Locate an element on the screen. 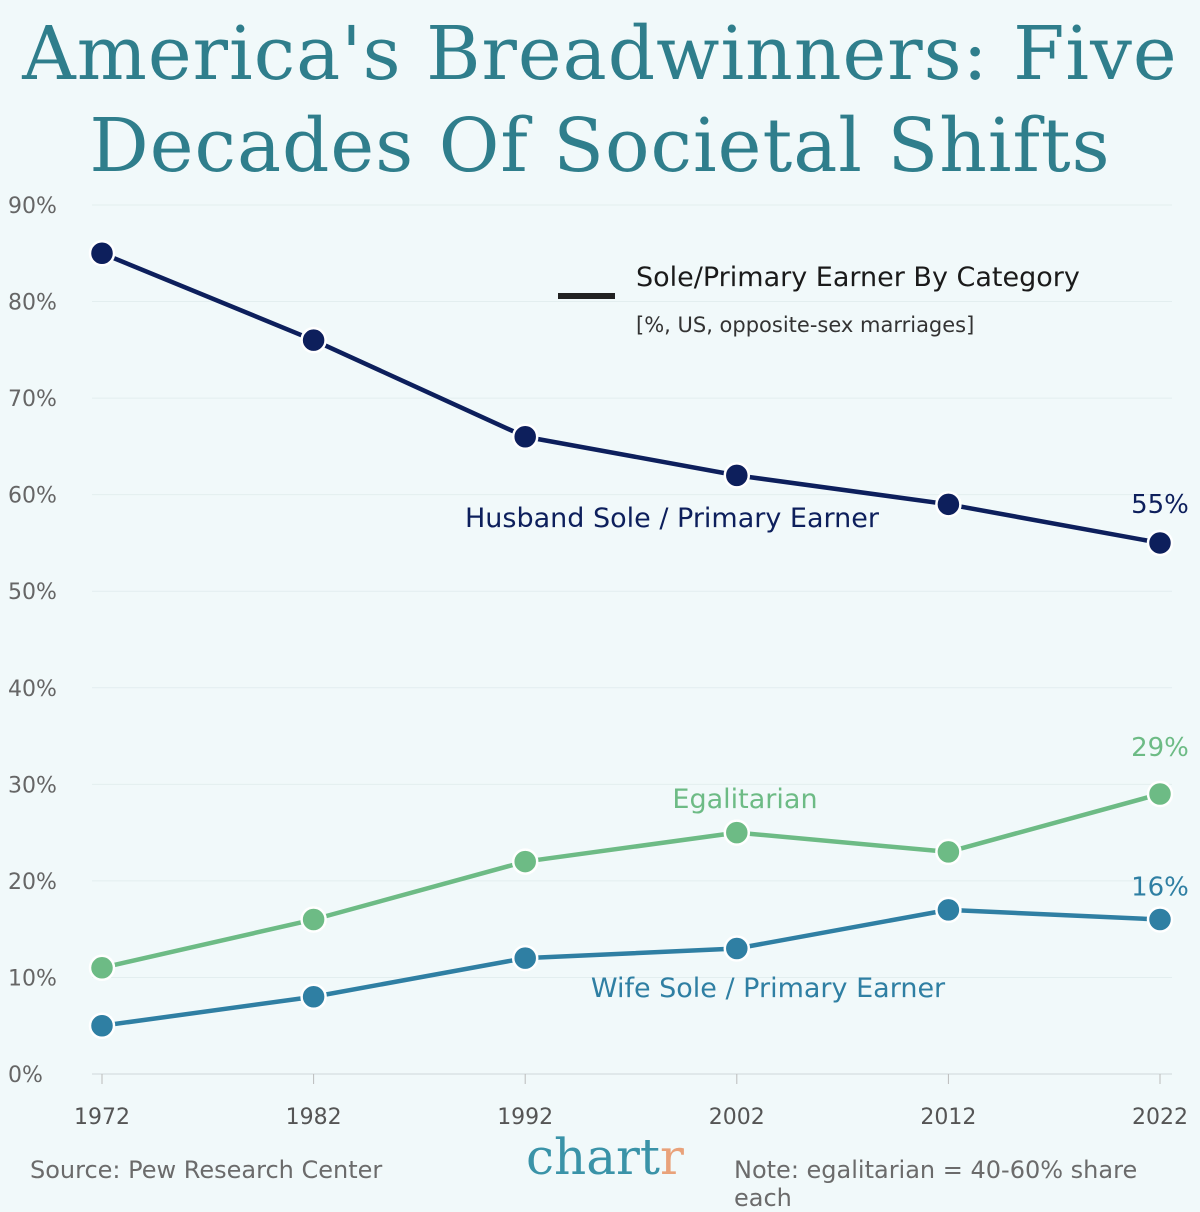 The height and width of the screenshot is (1212, 1200). y-tick-label: 70% is located at coordinates (32, 399).